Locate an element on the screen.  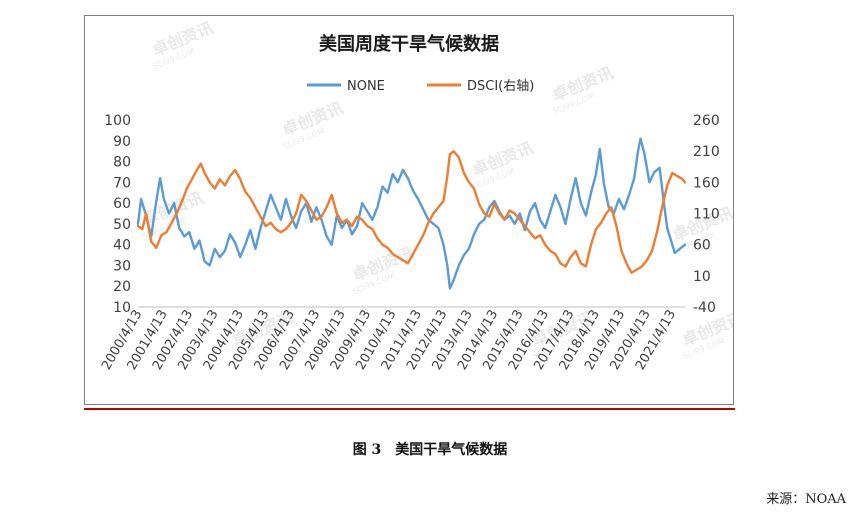
y-left-tick-label: 50 is located at coordinates (122, 225).